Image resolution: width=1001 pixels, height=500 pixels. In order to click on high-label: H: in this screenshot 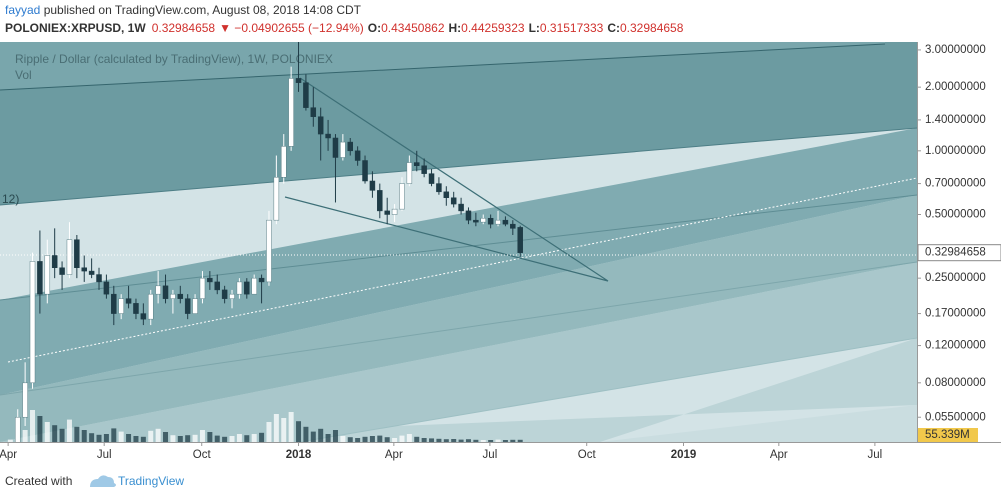, I will do `click(455, 28)`.